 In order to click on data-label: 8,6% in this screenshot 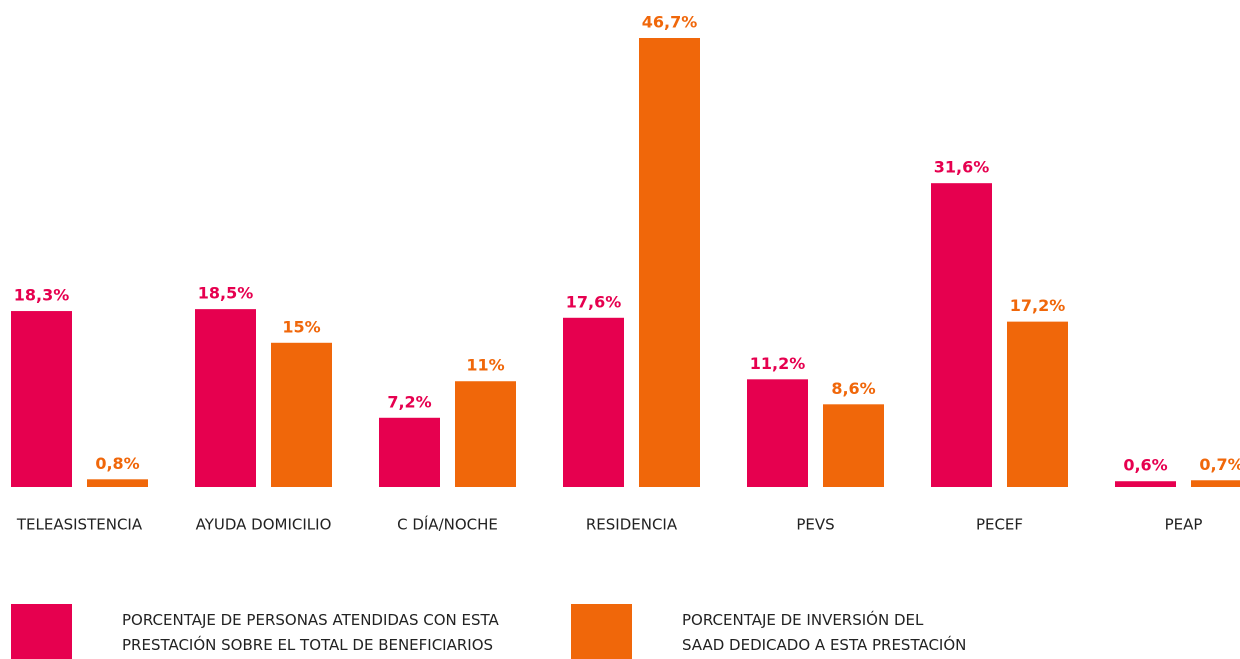, I will do `click(853, 388)`.